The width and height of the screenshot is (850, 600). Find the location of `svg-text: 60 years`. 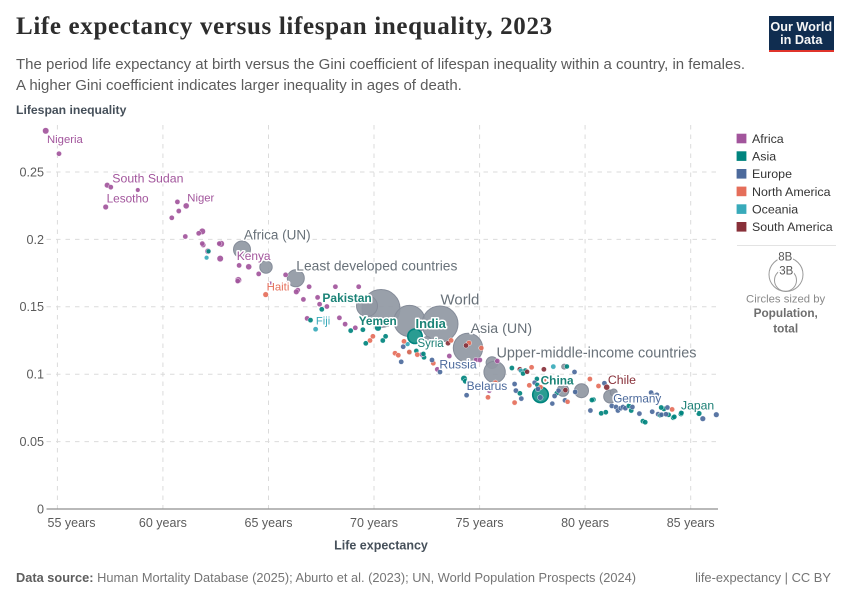

svg-text: 60 years is located at coordinates (163, 523).